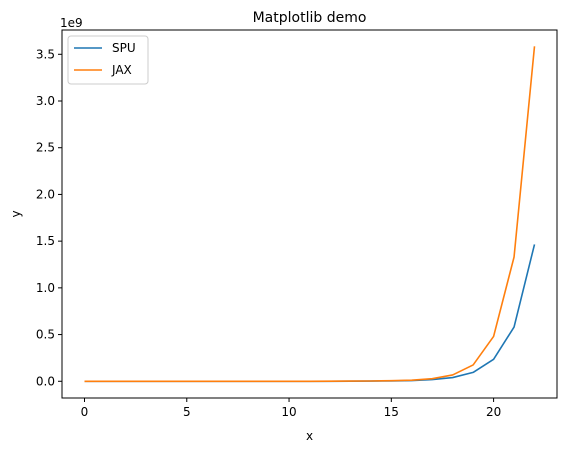  I want to click on x-axis-label: x, so click(309, 436).